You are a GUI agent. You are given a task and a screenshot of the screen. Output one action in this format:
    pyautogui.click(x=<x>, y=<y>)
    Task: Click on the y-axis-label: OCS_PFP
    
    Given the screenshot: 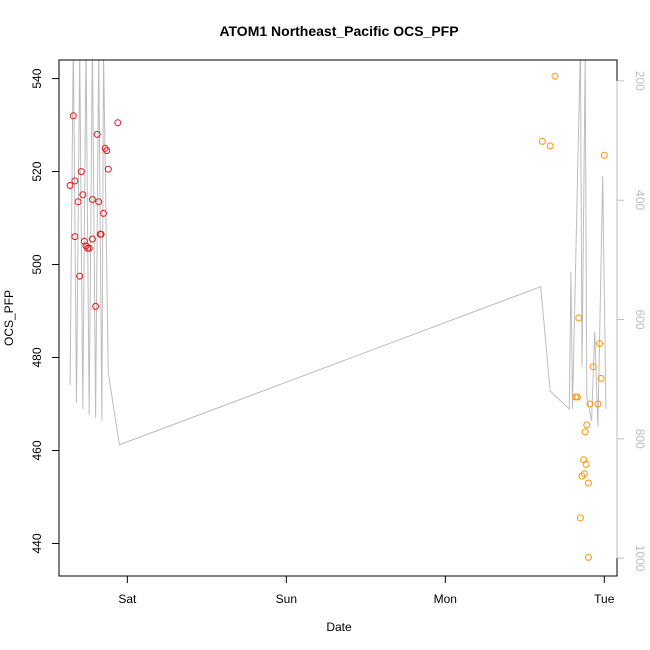 What is the action you would take?
    pyautogui.click(x=9, y=318)
    